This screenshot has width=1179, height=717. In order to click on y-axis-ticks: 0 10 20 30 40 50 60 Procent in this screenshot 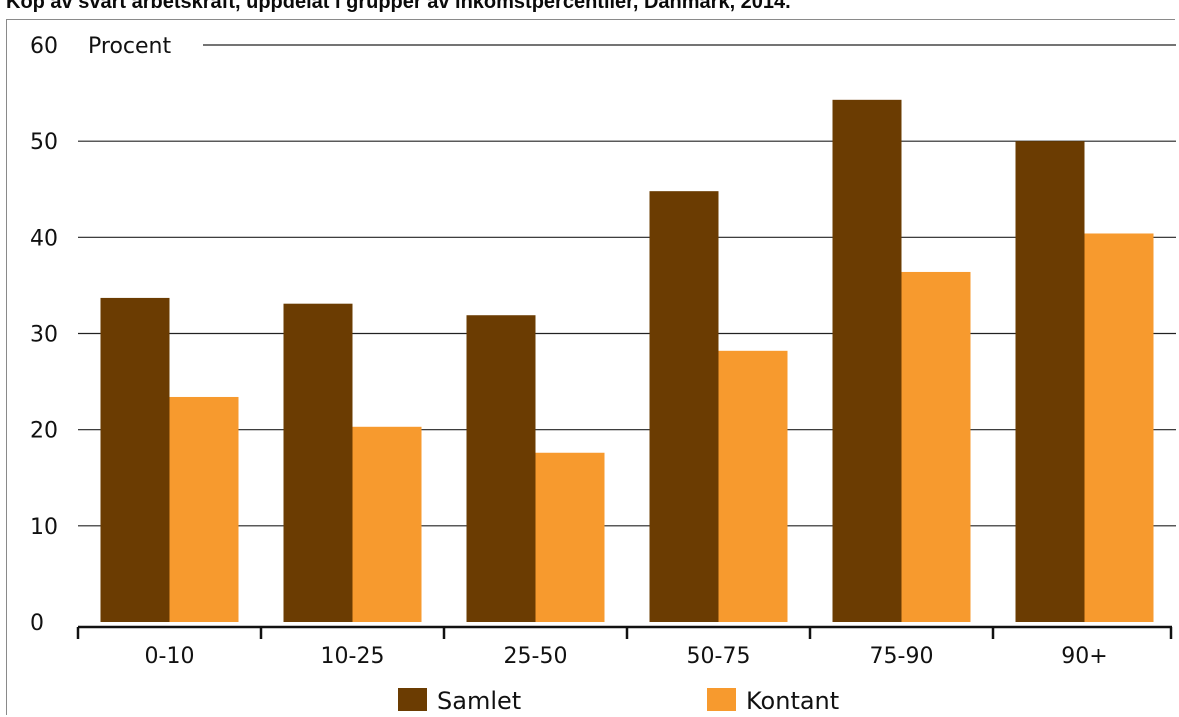, I will do `click(100, 335)`.